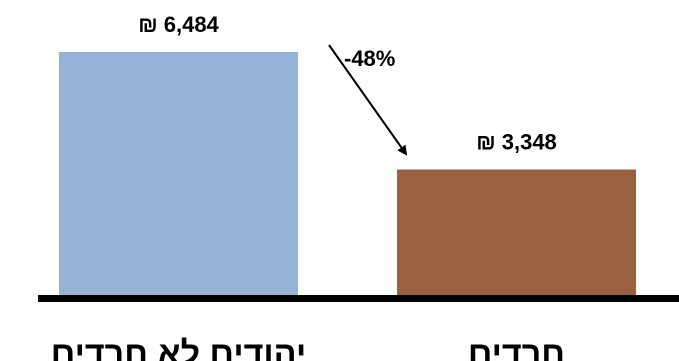 Image resolution: width=679 pixels, height=361 pixels. I want to click on percent-change-label: -48%, so click(369, 58).